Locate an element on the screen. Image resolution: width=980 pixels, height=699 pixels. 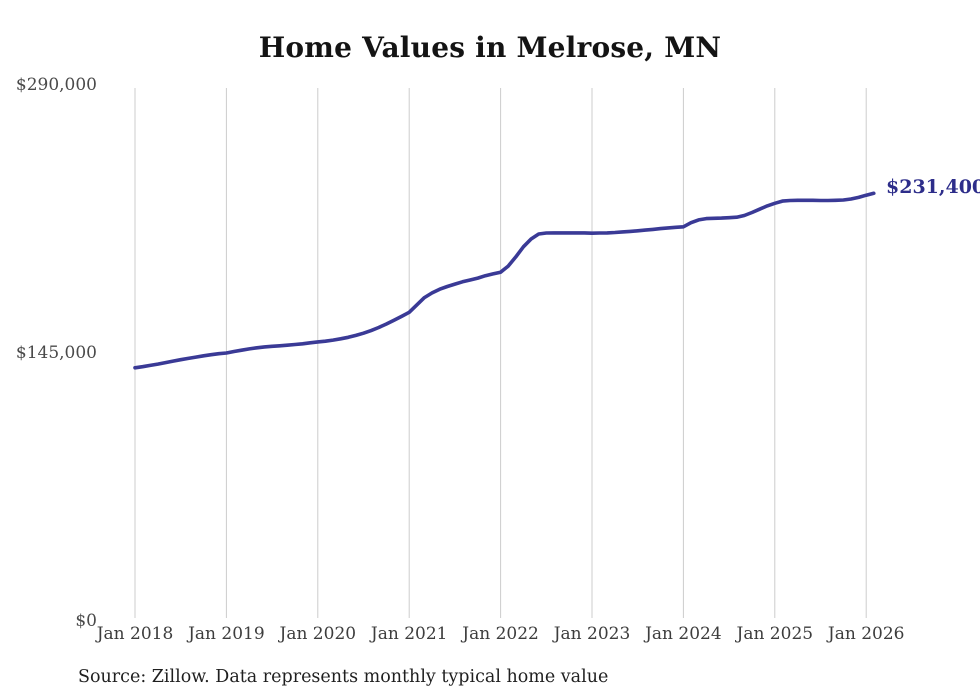
x-tick-label: Jan 2019 is located at coordinates (226, 634).